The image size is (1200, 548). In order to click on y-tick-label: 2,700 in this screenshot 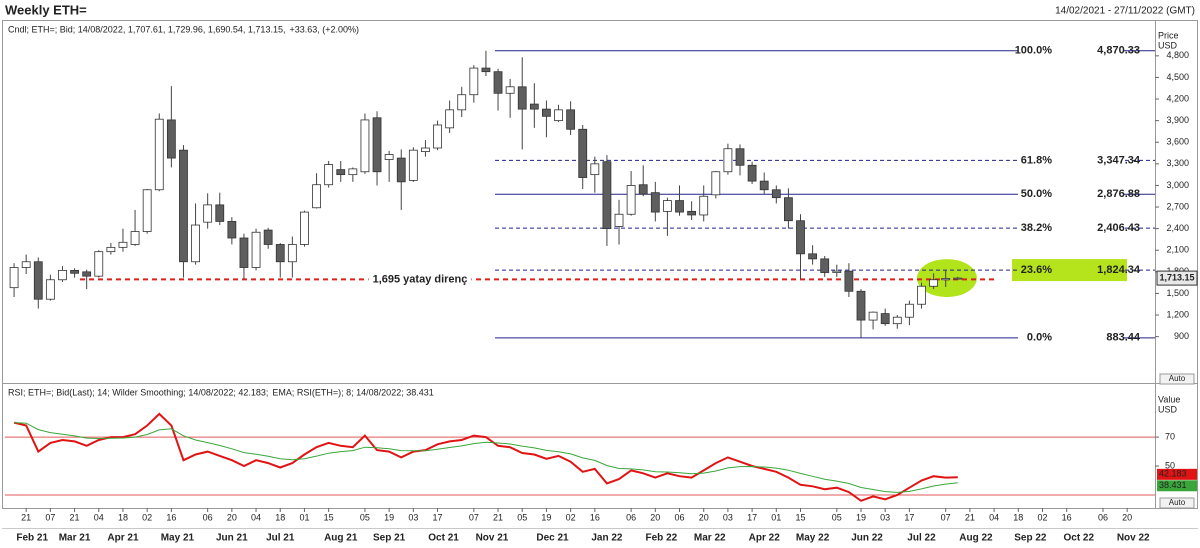, I will do `click(1177, 206)`.